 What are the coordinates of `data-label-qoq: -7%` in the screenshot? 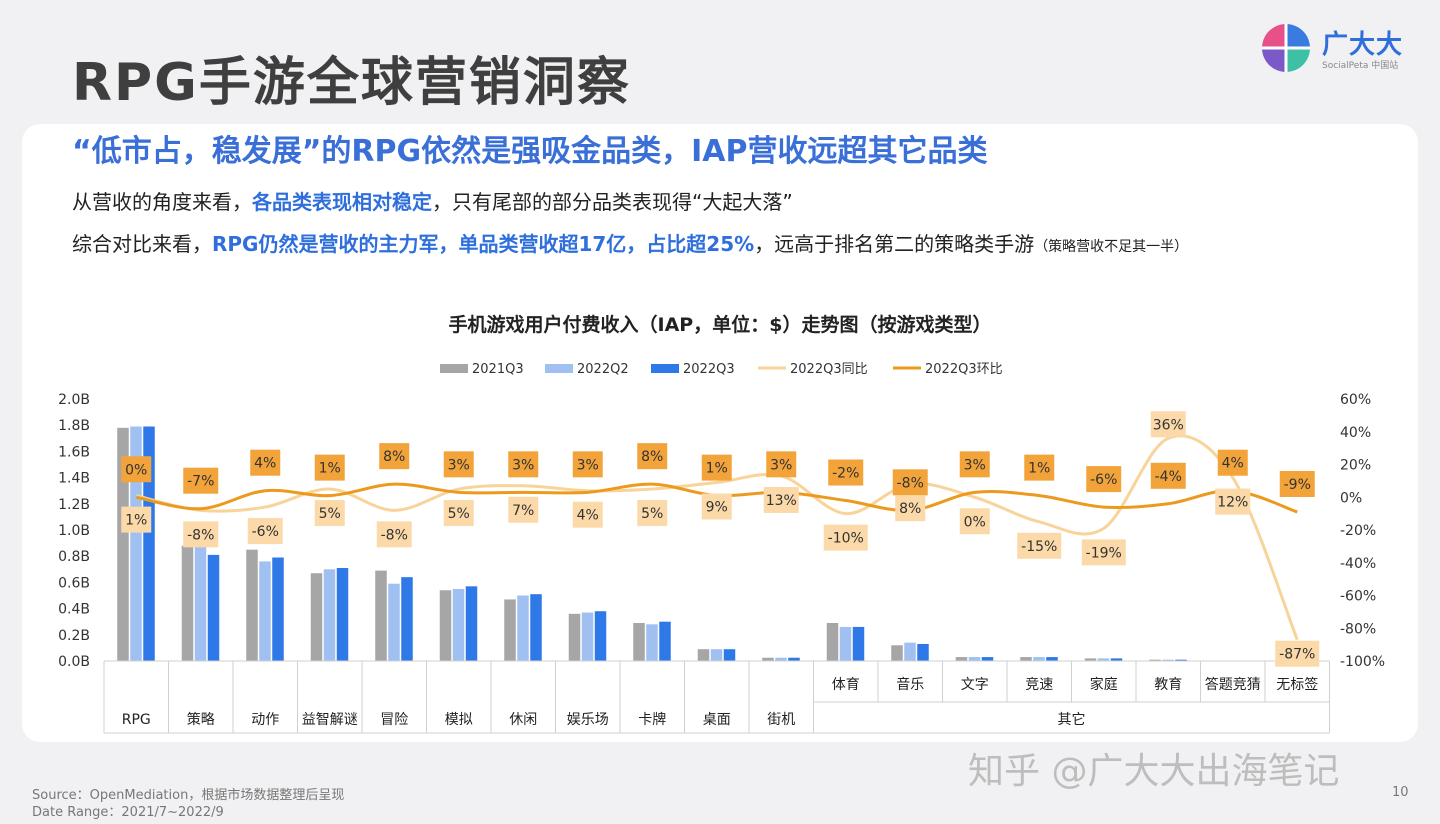 It's located at (200, 482).